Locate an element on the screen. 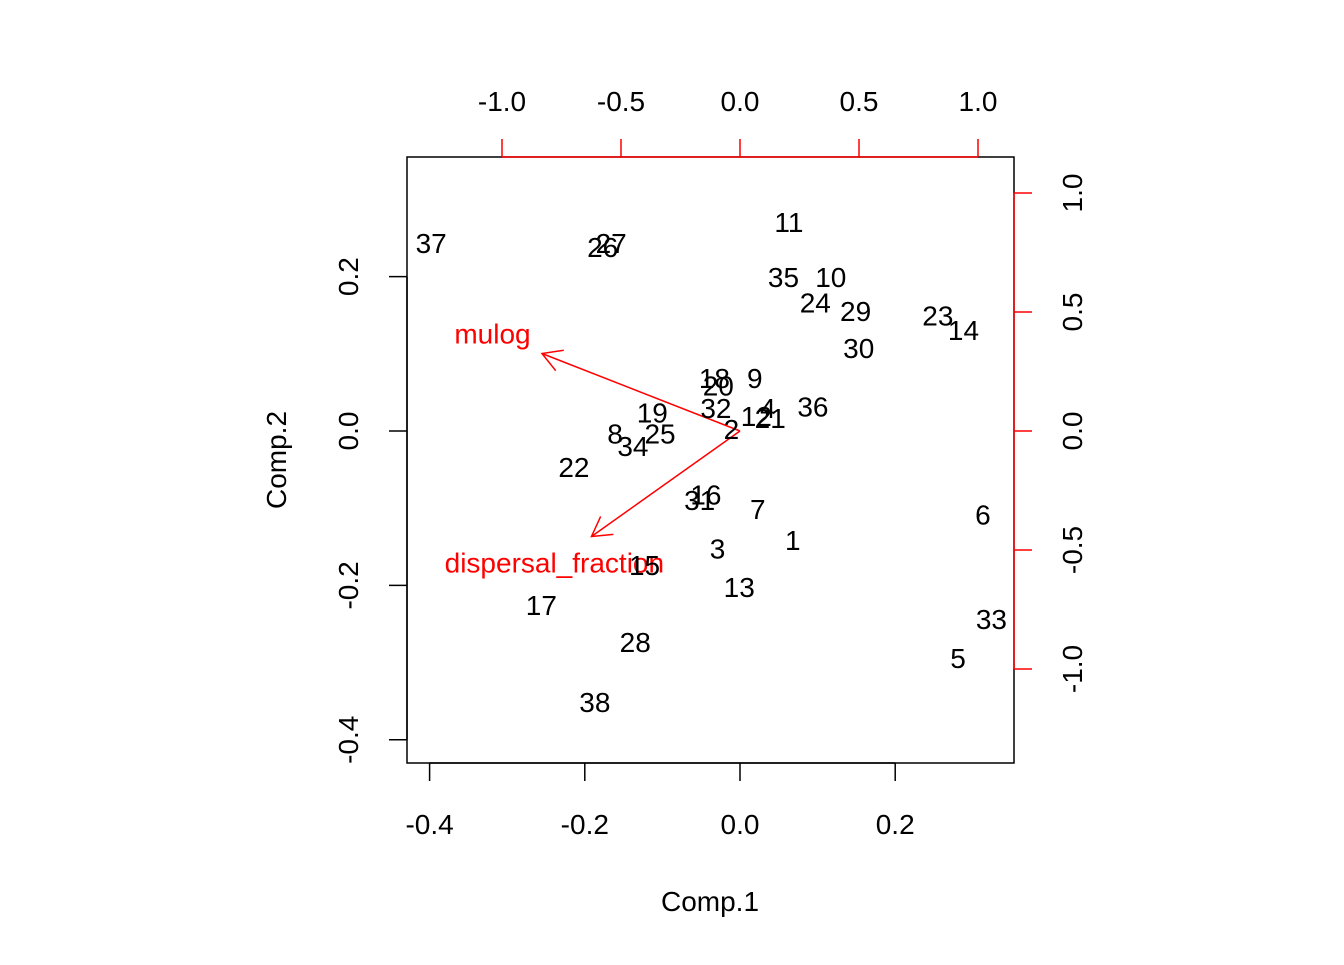  point-label: 31 is located at coordinates (699, 500).